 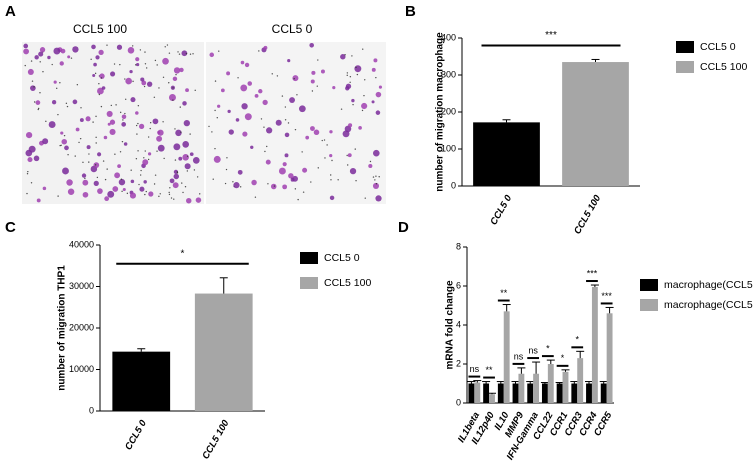 I want to click on significance: ***, so click(x=592, y=273).